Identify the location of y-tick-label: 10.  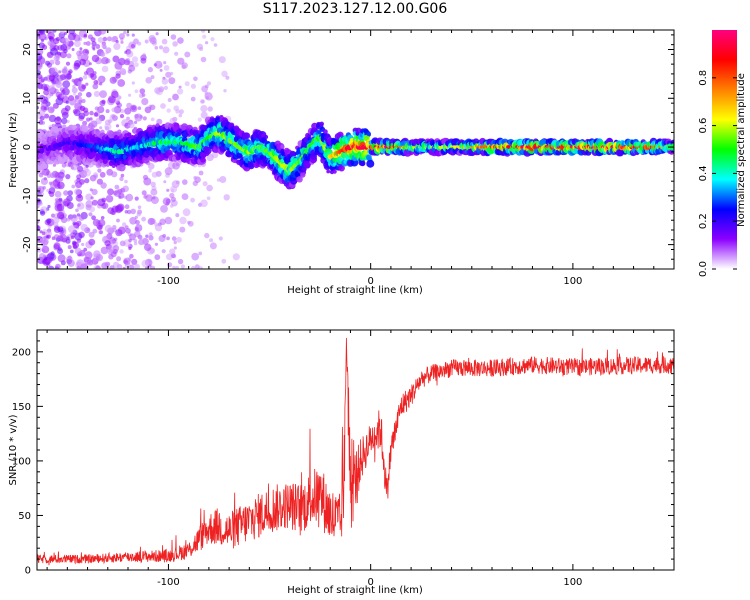
(27, 98).